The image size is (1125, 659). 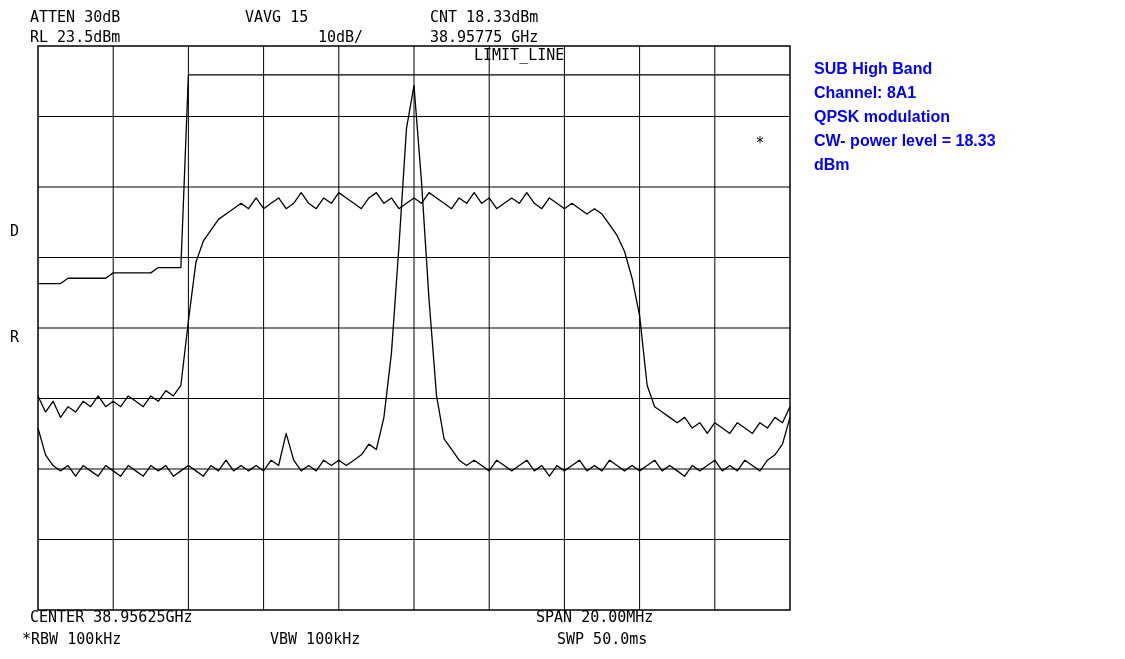 I want to click on text: R, so click(x=15, y=337).